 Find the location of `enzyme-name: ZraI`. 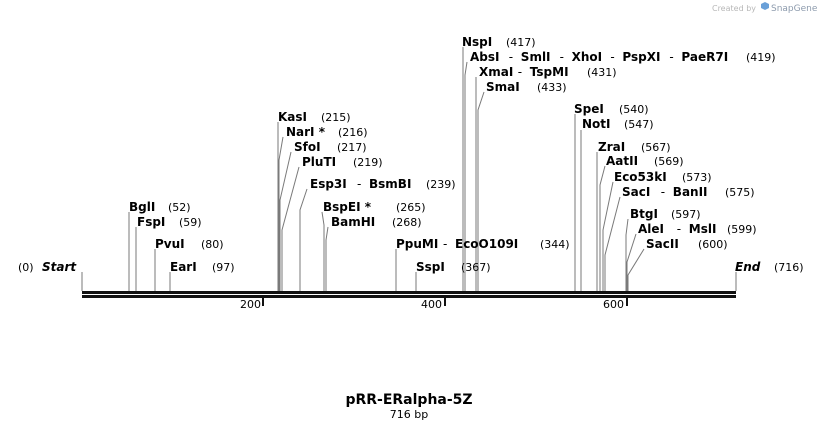

enzyme-name: ZraI is located at coordinates (611, 147).